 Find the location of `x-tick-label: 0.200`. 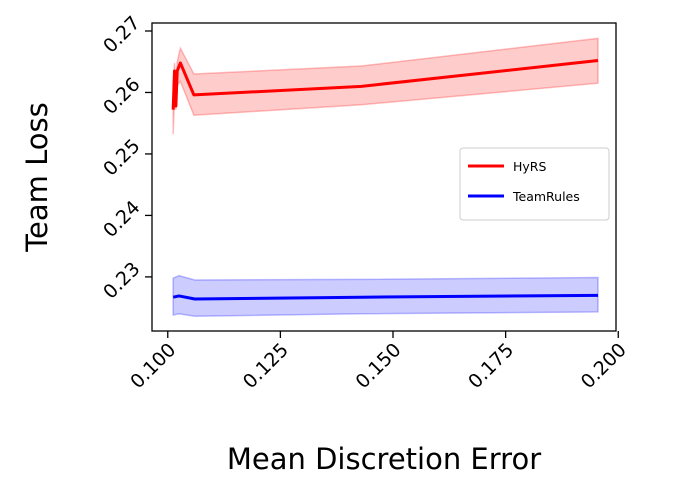

x-tick-label: 0.200 is located at coordinates (604, 366).